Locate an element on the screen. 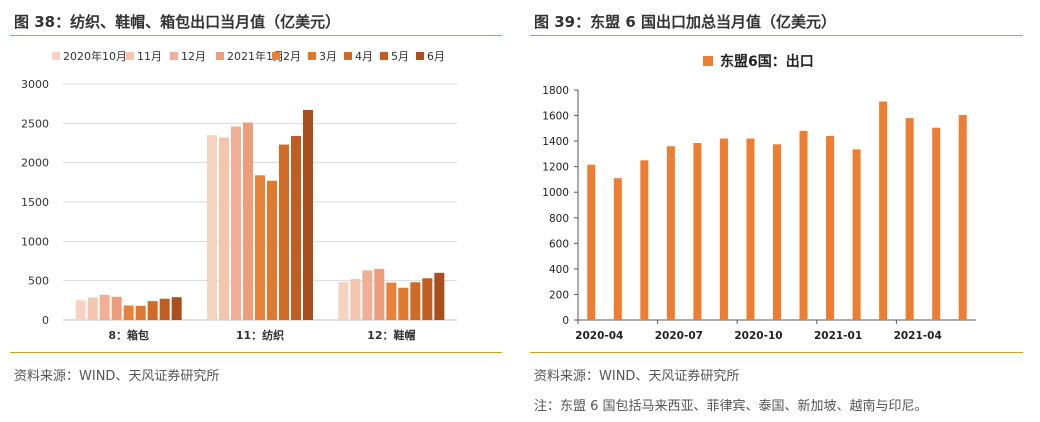 The height and width of the screenshot is (422, 1040). y-tick-label: 3000 is located at coordinates (35, 84).